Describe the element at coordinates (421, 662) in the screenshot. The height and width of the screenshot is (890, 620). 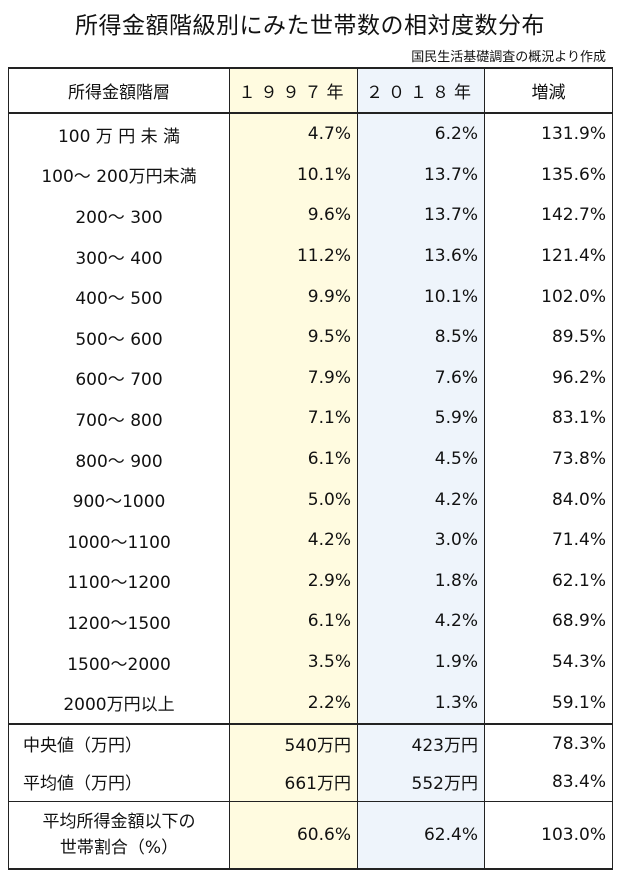
I see `value-2018: 1.9%` at that location.